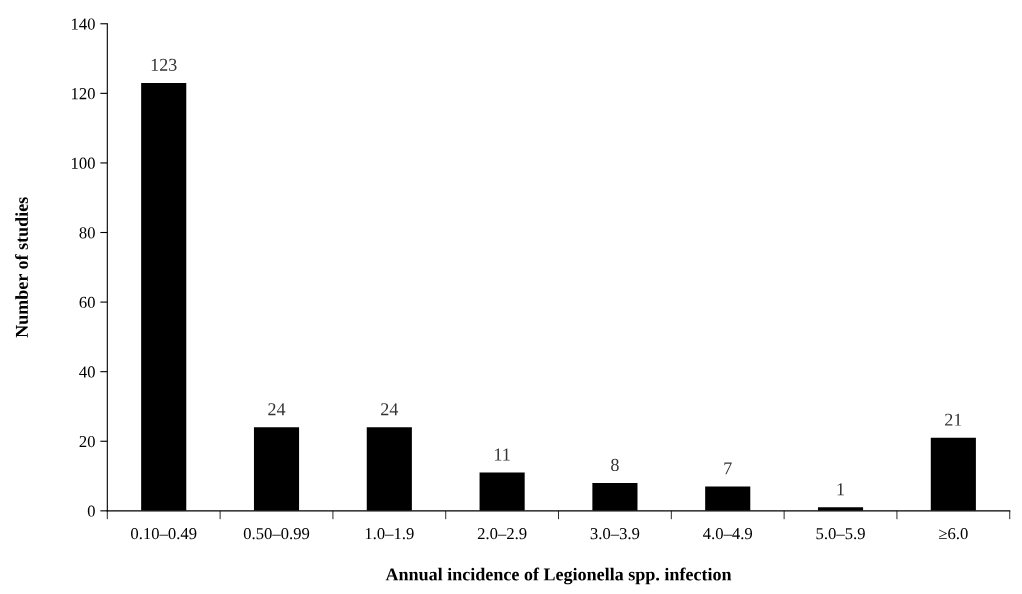 The image size is (1022, 594). I want to click on x-tick-label: ≥6.0, so click(953, 533).